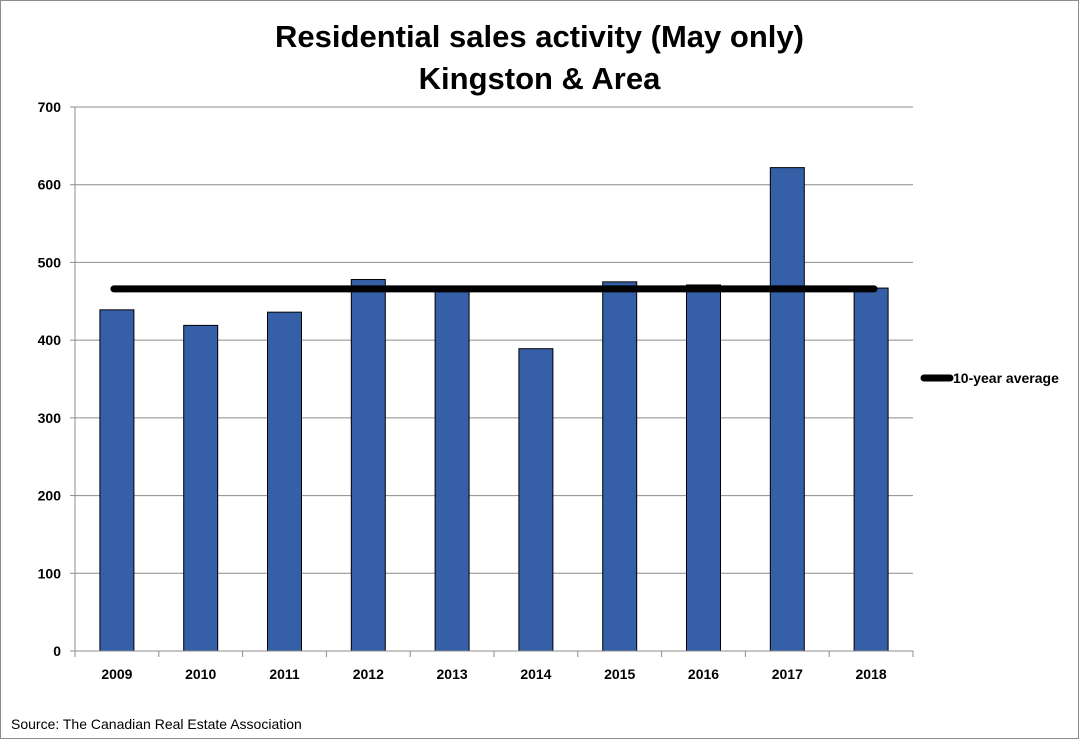  What do you see at coordinates (619, 674) in the screenshot?
I see `x-tick-label-2015: 2015` at bounding box center [619, 674].